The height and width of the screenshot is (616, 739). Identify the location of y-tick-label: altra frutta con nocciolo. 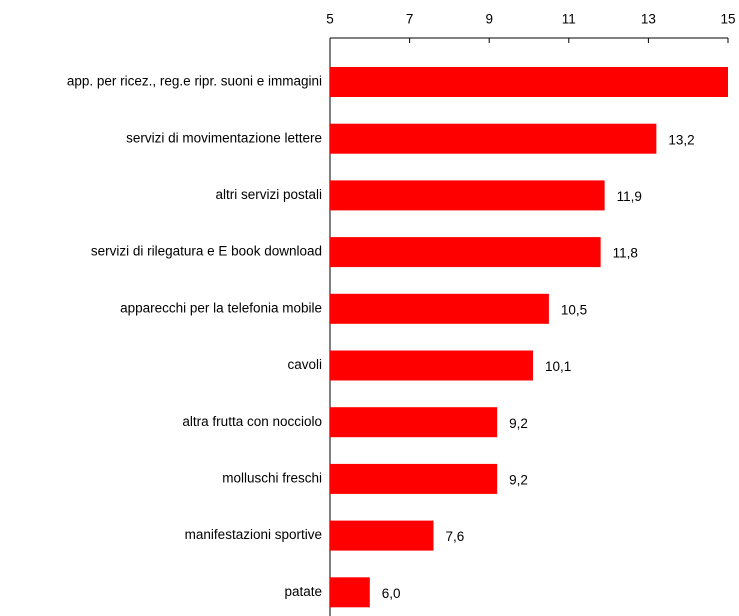
(252, 421).